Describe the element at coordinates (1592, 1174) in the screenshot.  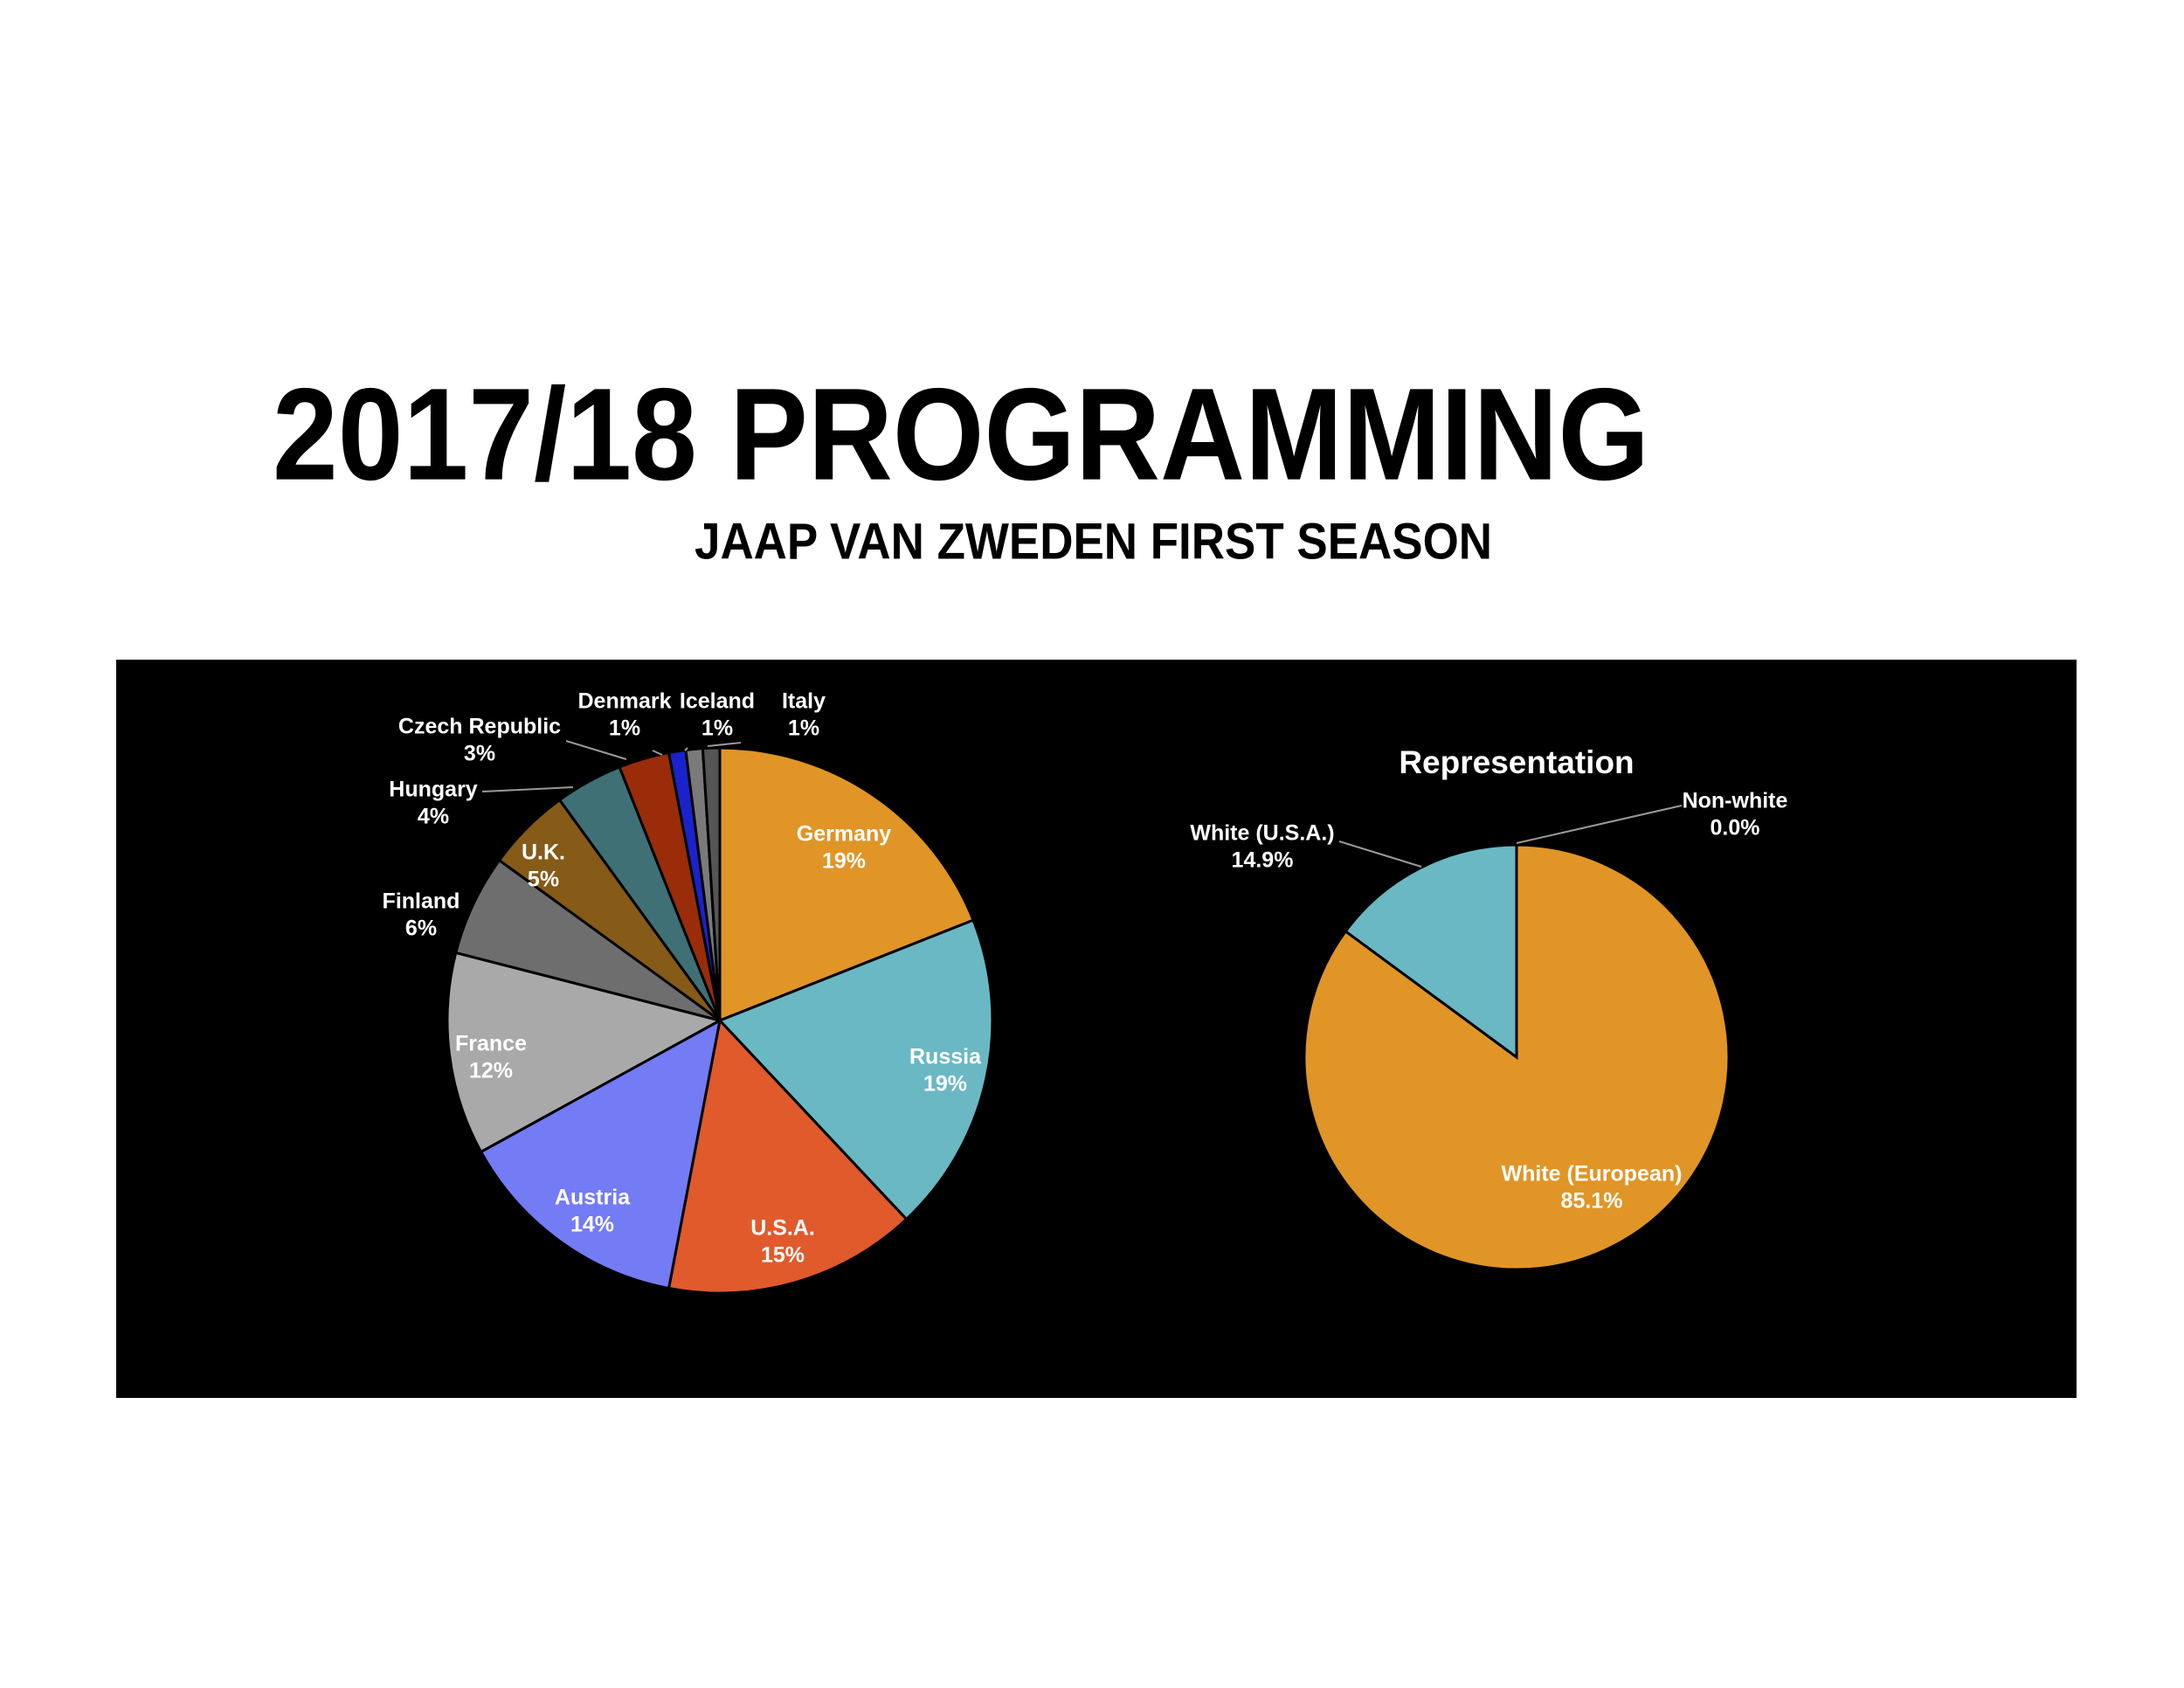
I see `slice-label: White (European)` at that location.